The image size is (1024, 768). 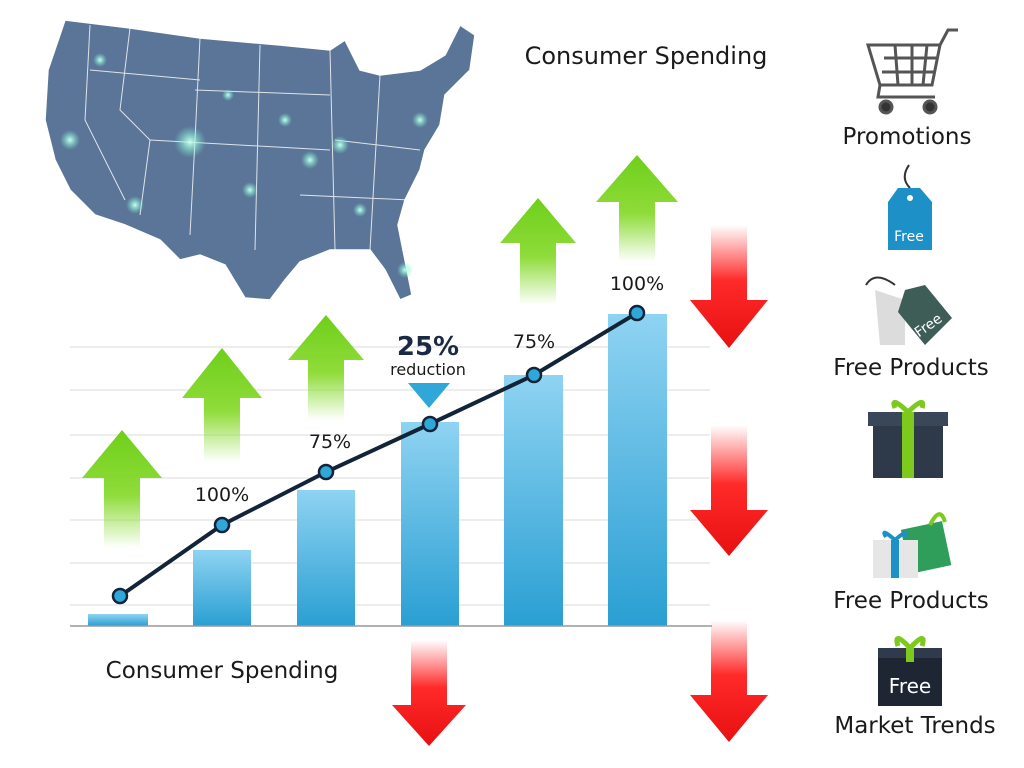 I want to click on callout-value: 25%, so click(x=428, y=347).